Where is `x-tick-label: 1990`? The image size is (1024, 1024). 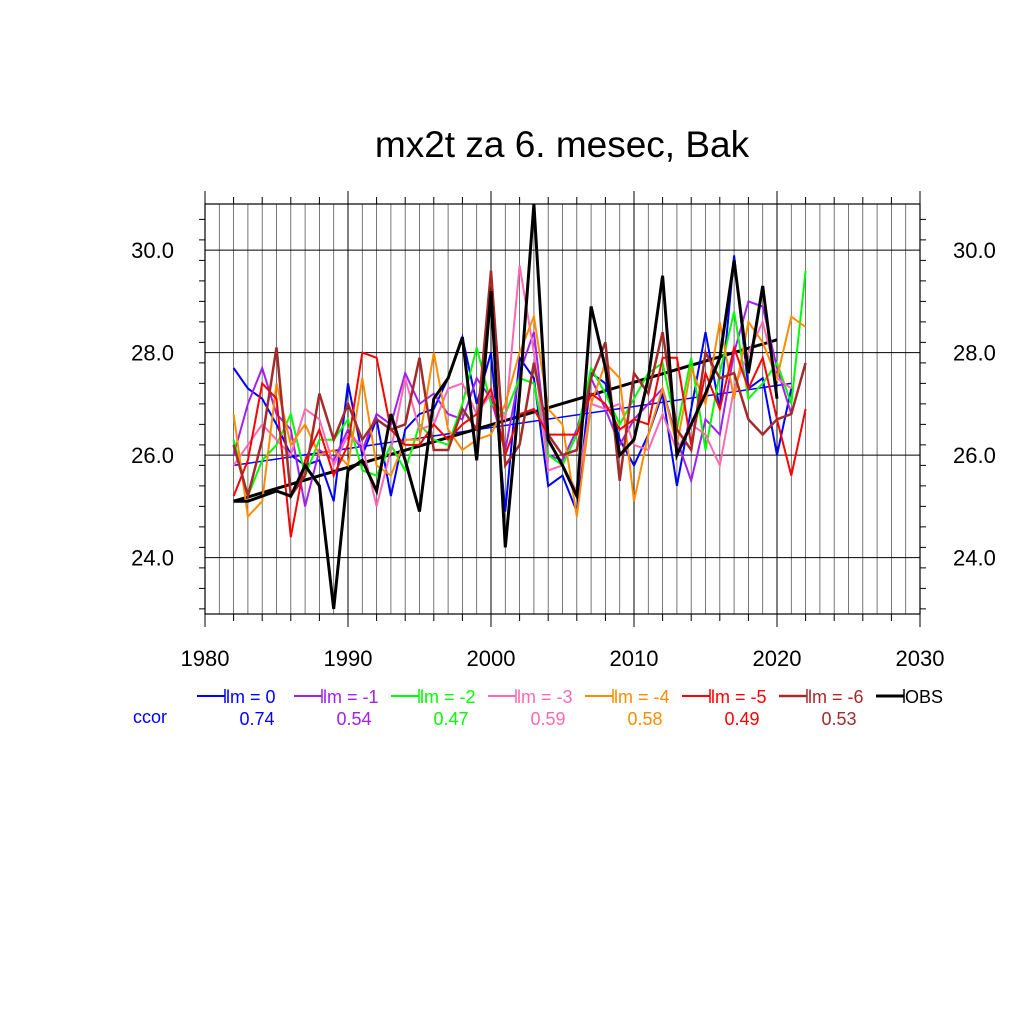
x-tick-label: 1990 is located at coordinates (348, 658).